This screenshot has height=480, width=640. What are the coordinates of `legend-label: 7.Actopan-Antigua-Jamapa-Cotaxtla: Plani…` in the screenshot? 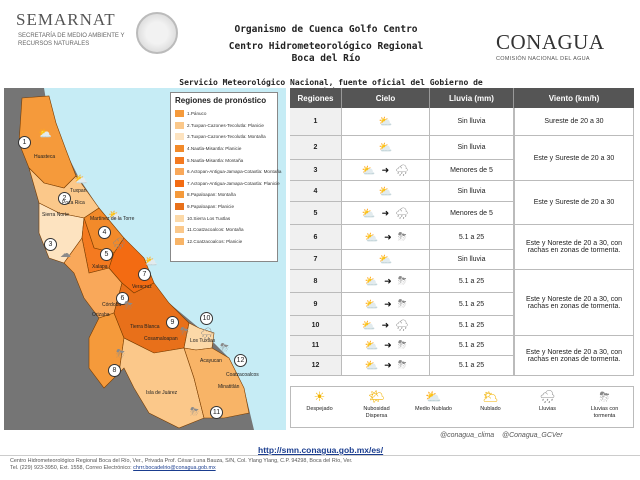 It's located at (233, 183).